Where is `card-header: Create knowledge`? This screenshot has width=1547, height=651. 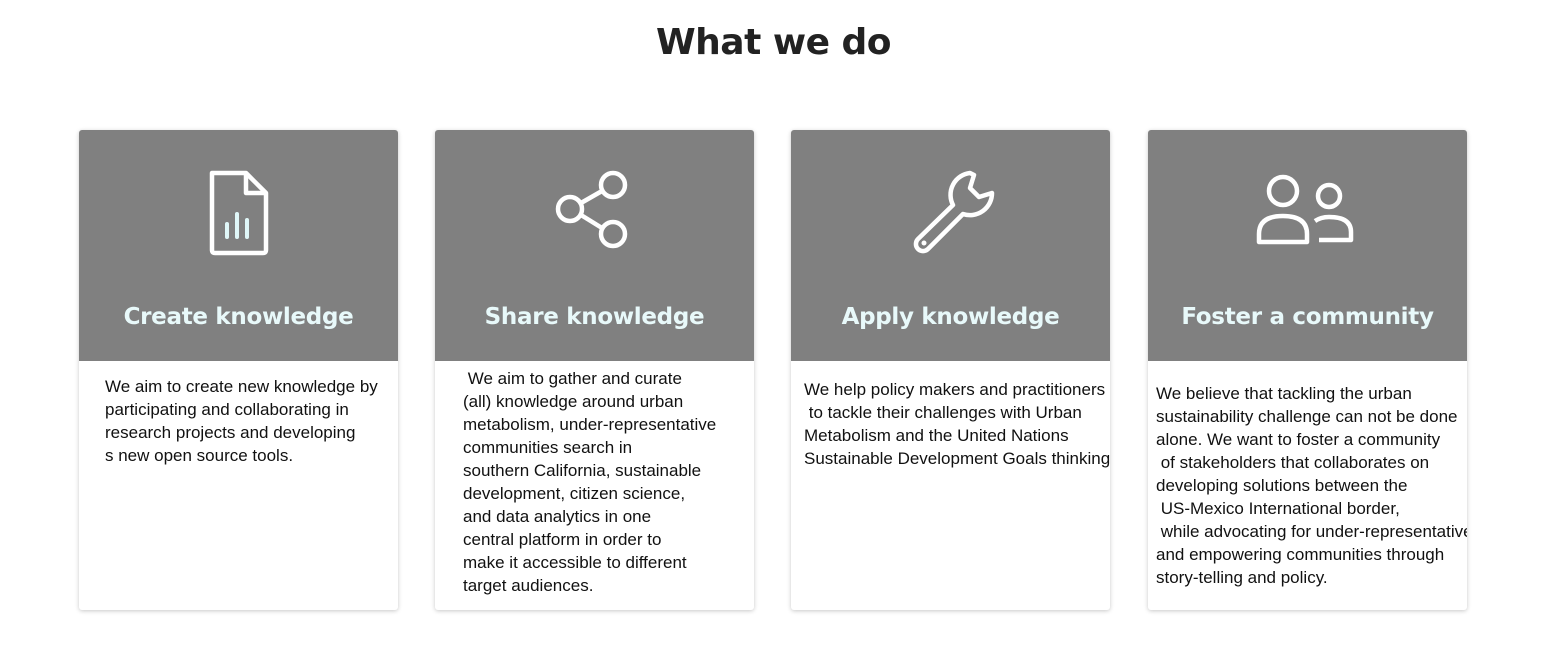
card-header: Create knowledge is located at coordinates (238, 245).